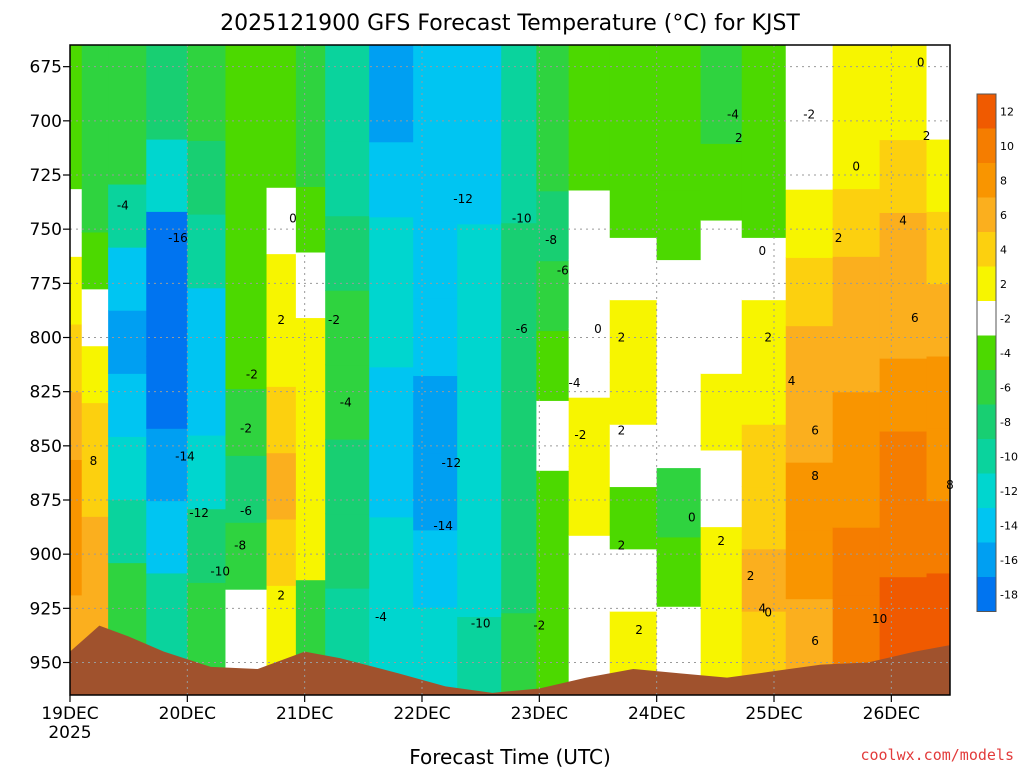 The width and height of the screenshot is (1024, 768). Describe the element at coordinates (1009, 456) in the screenshot. I see `colorbar-label: -10` at that location.